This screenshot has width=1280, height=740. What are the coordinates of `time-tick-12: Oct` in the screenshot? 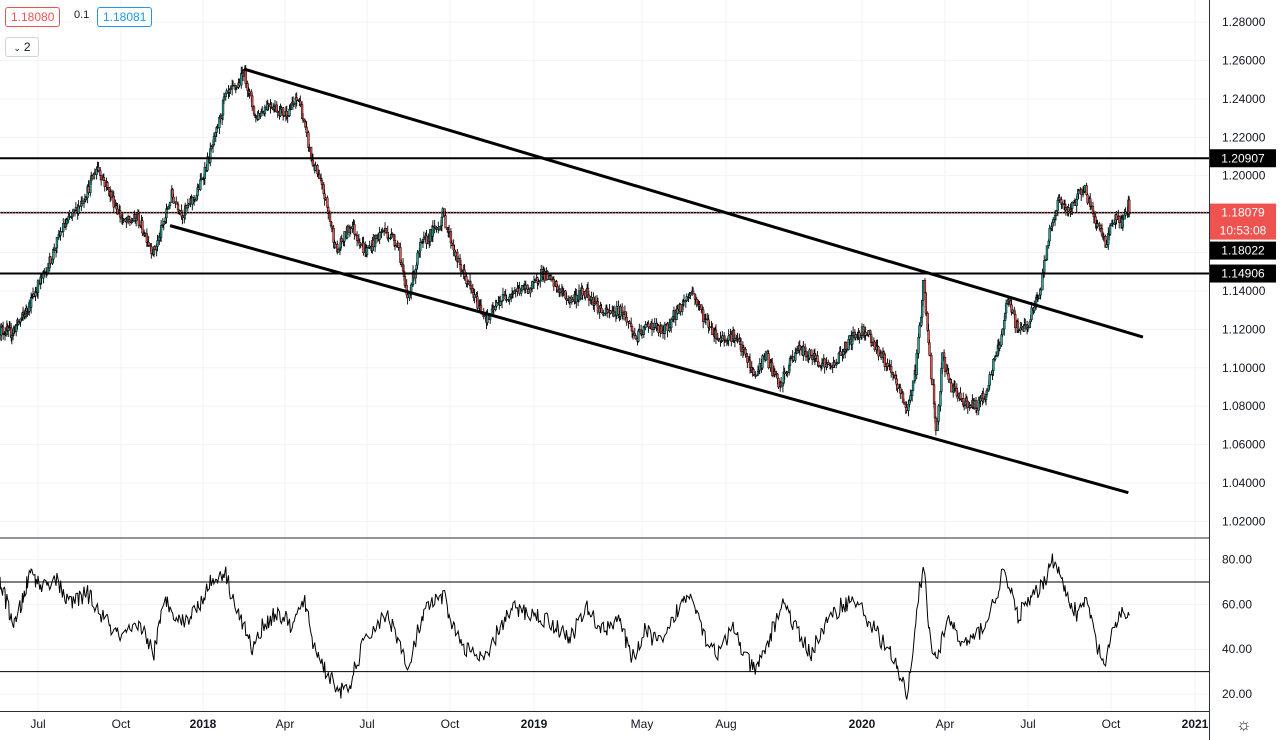 It's located at (1111, 724).